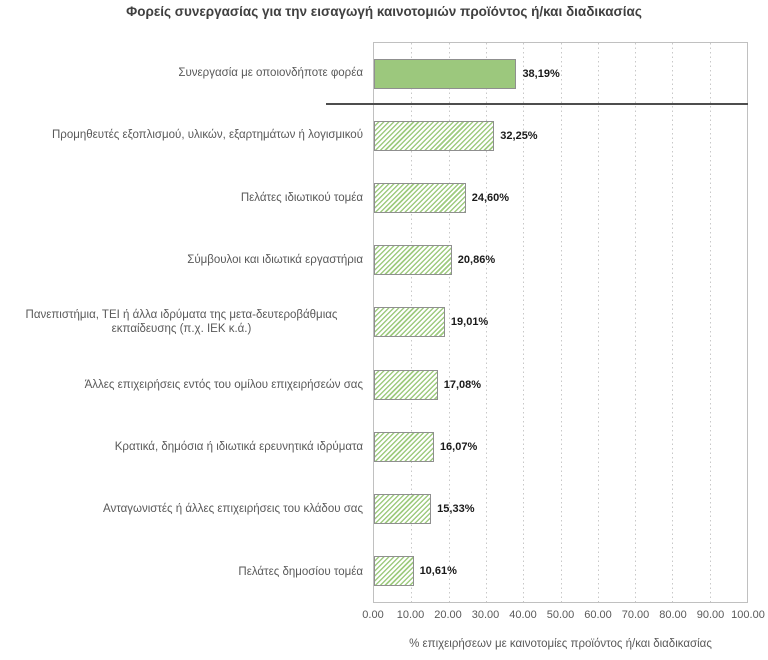  I want to click on first-bar-separator-line, so click(537, 104).